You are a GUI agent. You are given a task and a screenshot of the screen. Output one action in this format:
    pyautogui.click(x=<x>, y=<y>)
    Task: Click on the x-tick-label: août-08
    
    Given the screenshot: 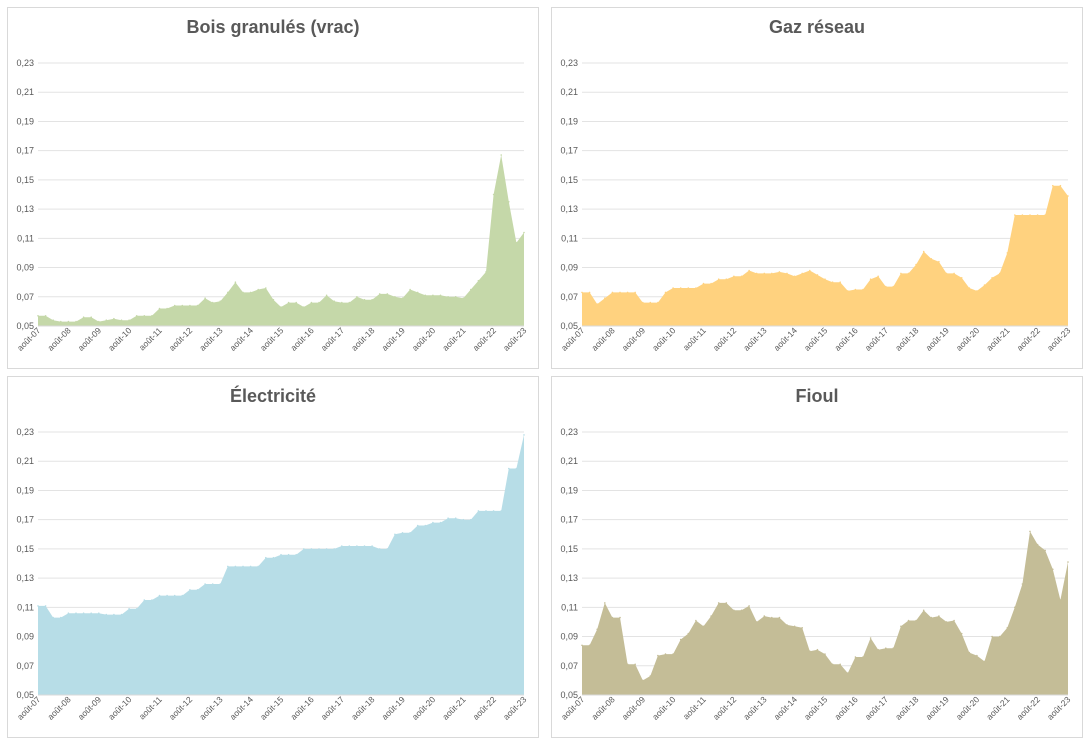 What is the action you would take?
    pyautogui.click(x=603, y=339)
    